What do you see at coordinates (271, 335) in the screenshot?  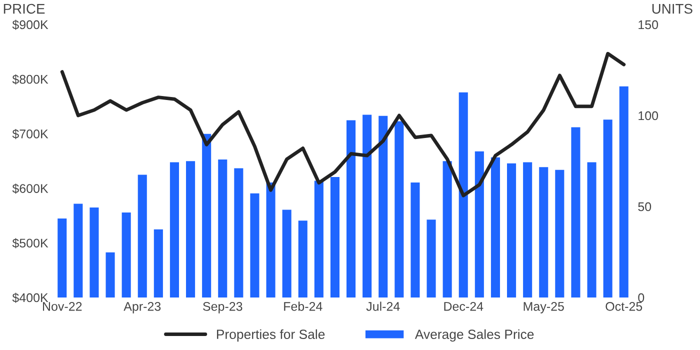 I see `legend-label: Properties for Sale` at bounding box center [271, 335].